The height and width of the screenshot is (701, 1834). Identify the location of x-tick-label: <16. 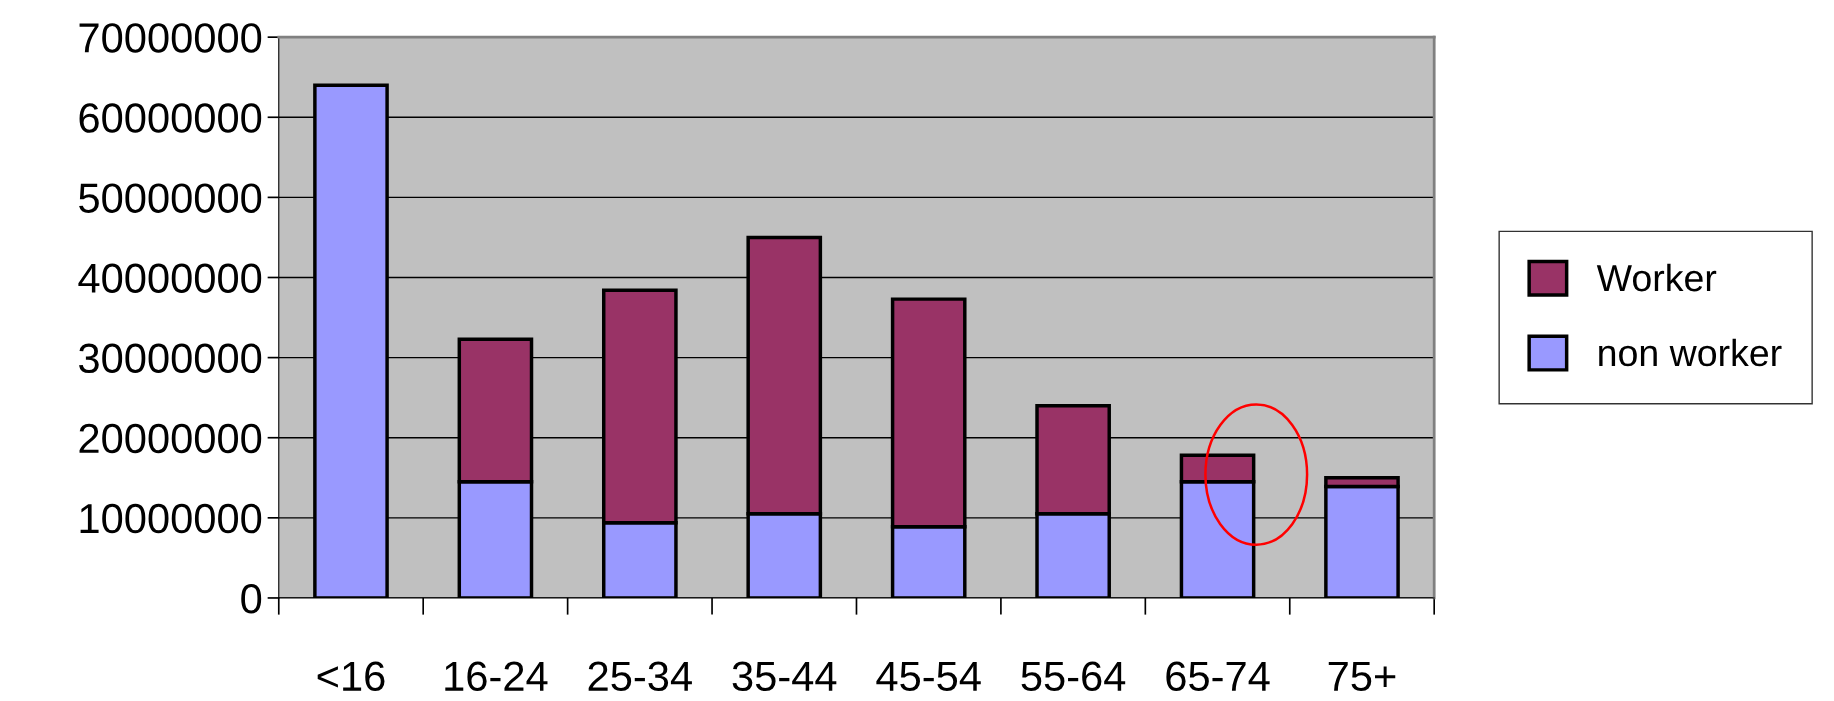
(351, 676).